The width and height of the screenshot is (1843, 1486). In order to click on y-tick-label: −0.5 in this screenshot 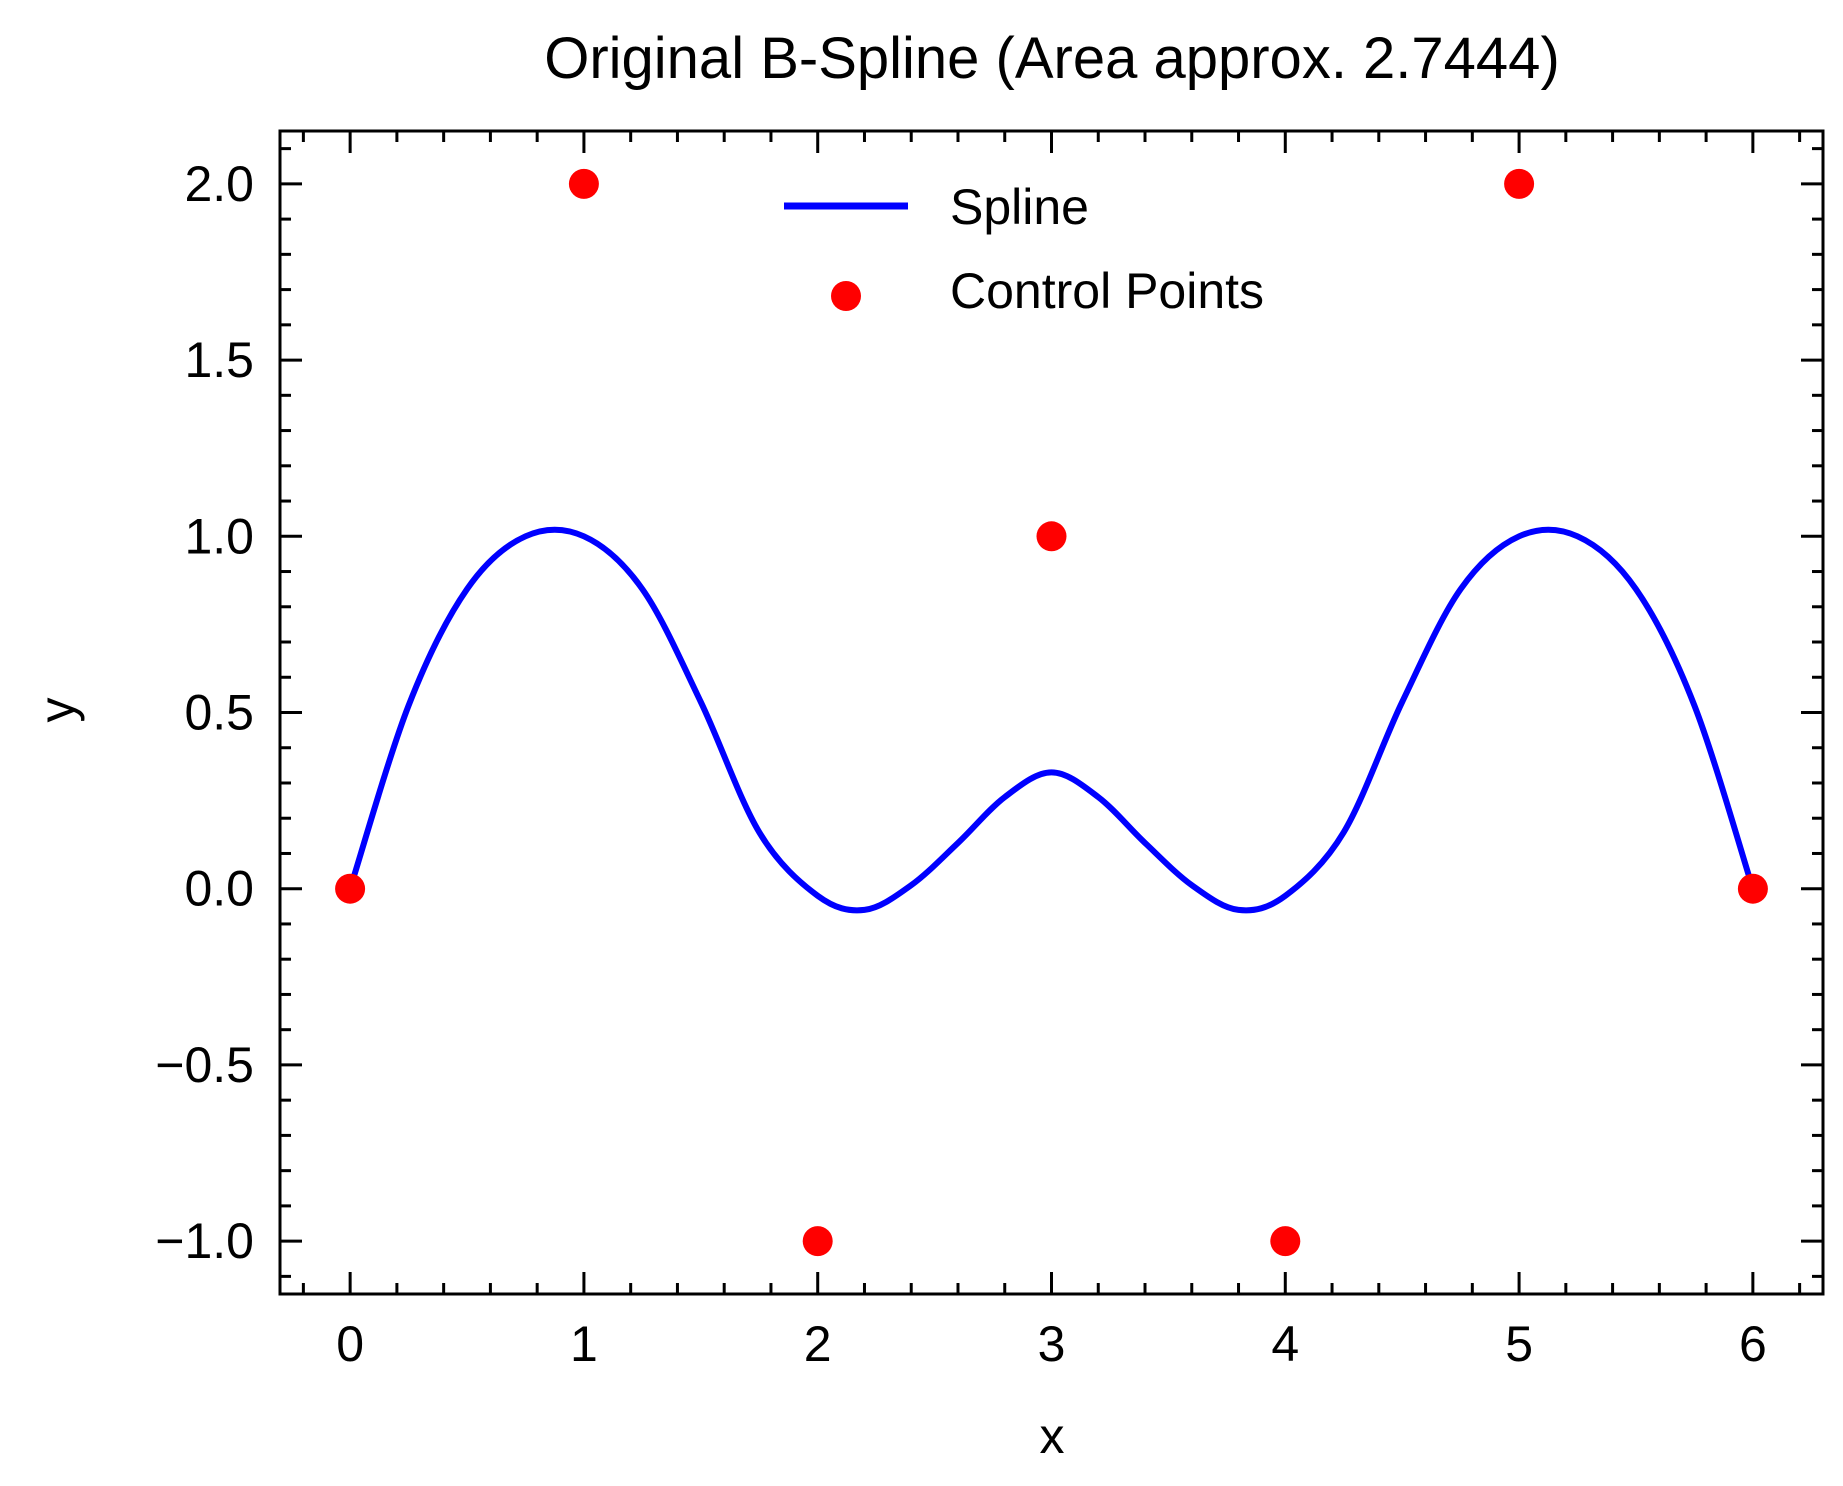, I will do `click(204, 1065)`.